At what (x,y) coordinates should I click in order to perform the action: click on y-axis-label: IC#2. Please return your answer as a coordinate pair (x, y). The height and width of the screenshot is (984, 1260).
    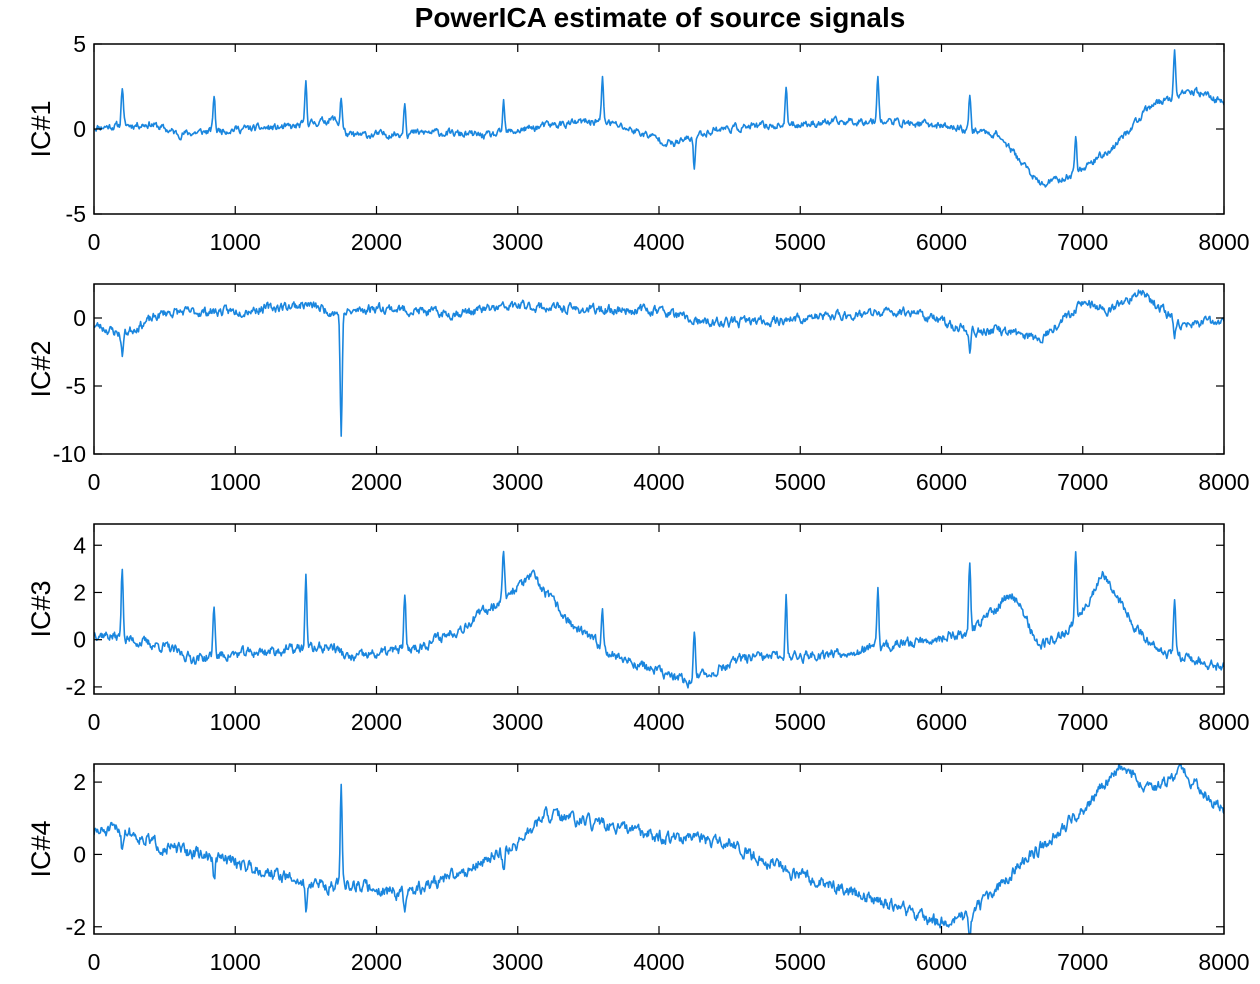
    Looking at the image, I should click on (41, 368).